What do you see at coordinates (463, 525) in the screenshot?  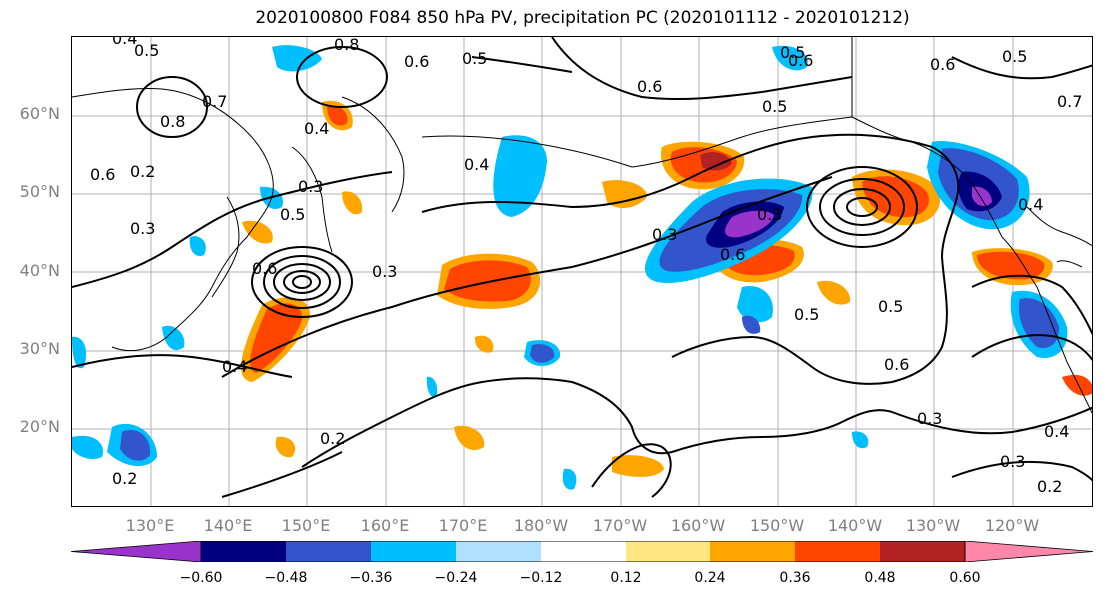 I see `lon-label: 170°E` at bounding box center [463, 525].